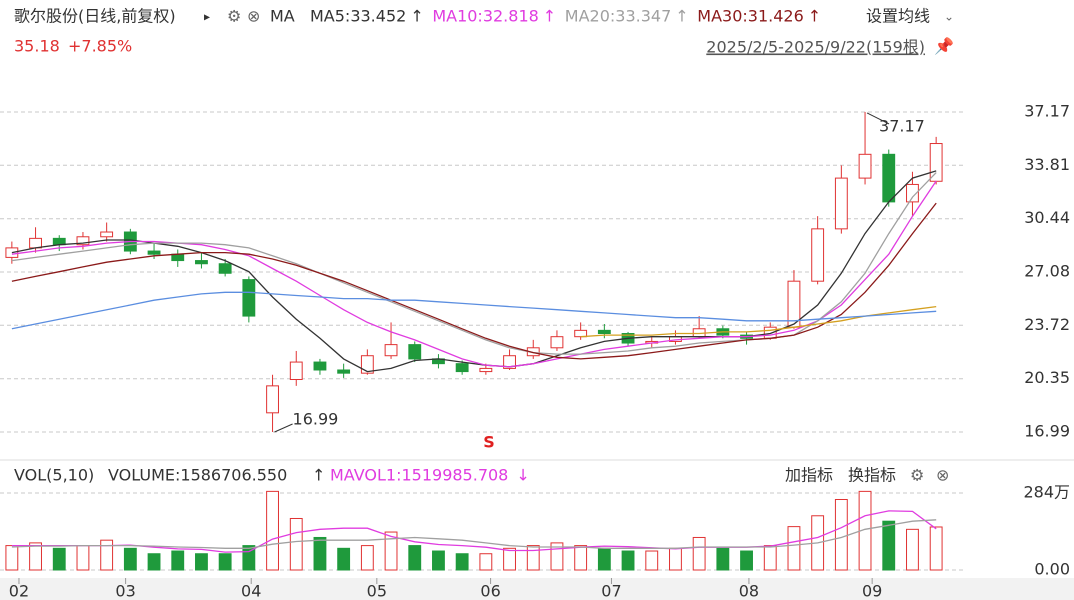  What do you see at coordinates (611, 591) in the screenshot?
I see `x-tick-label: 07` at bounding box center [611, 591].